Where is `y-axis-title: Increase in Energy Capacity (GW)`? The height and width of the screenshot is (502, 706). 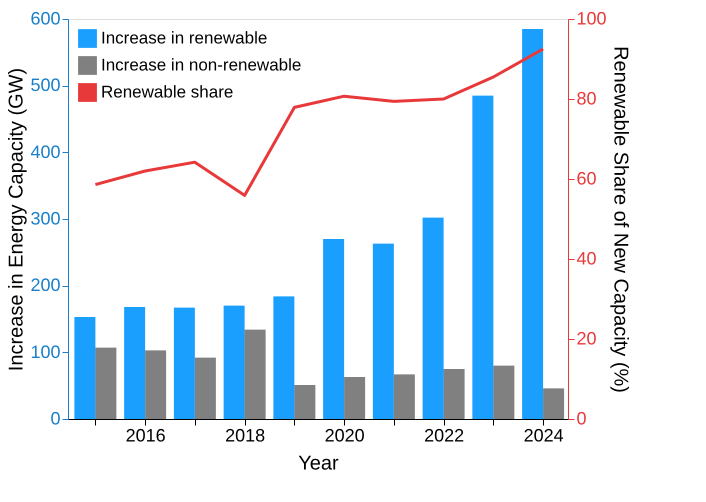
y-axis-title: Increase in Energy Capacity (GW) is located at coordinates (16, 220).